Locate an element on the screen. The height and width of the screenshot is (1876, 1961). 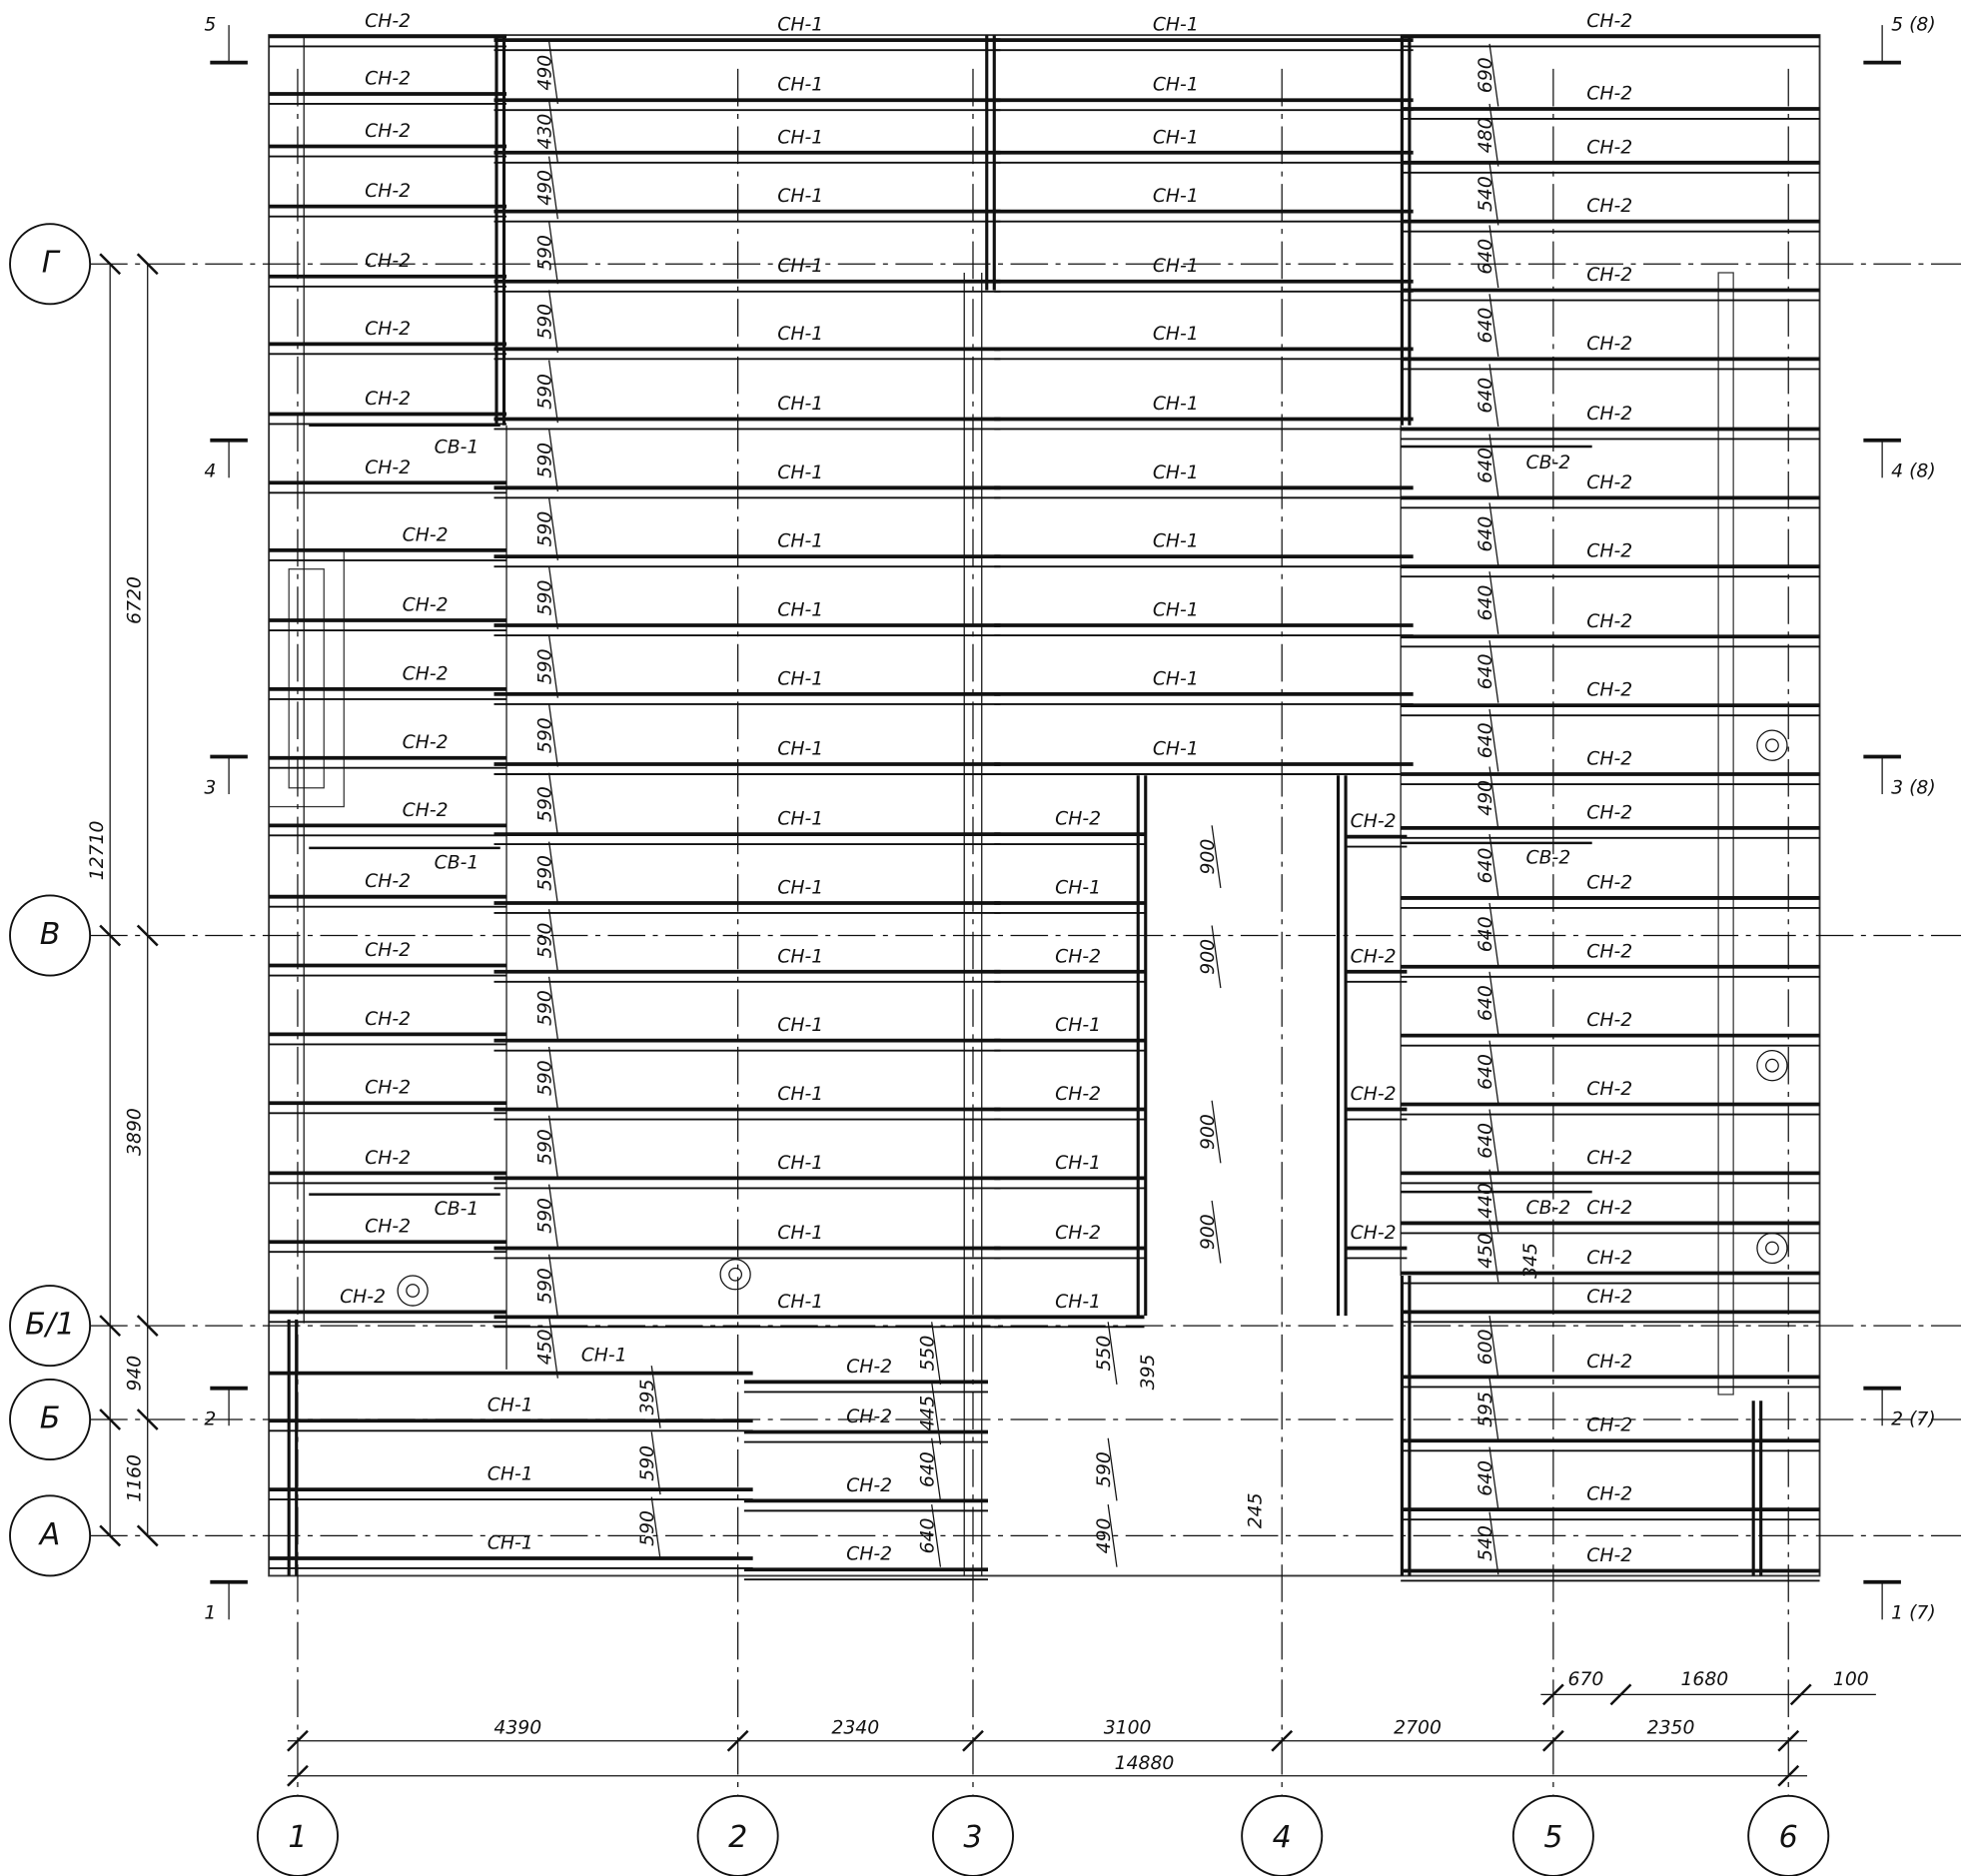
dim-label: 430 is located at coordinates (544, 132).